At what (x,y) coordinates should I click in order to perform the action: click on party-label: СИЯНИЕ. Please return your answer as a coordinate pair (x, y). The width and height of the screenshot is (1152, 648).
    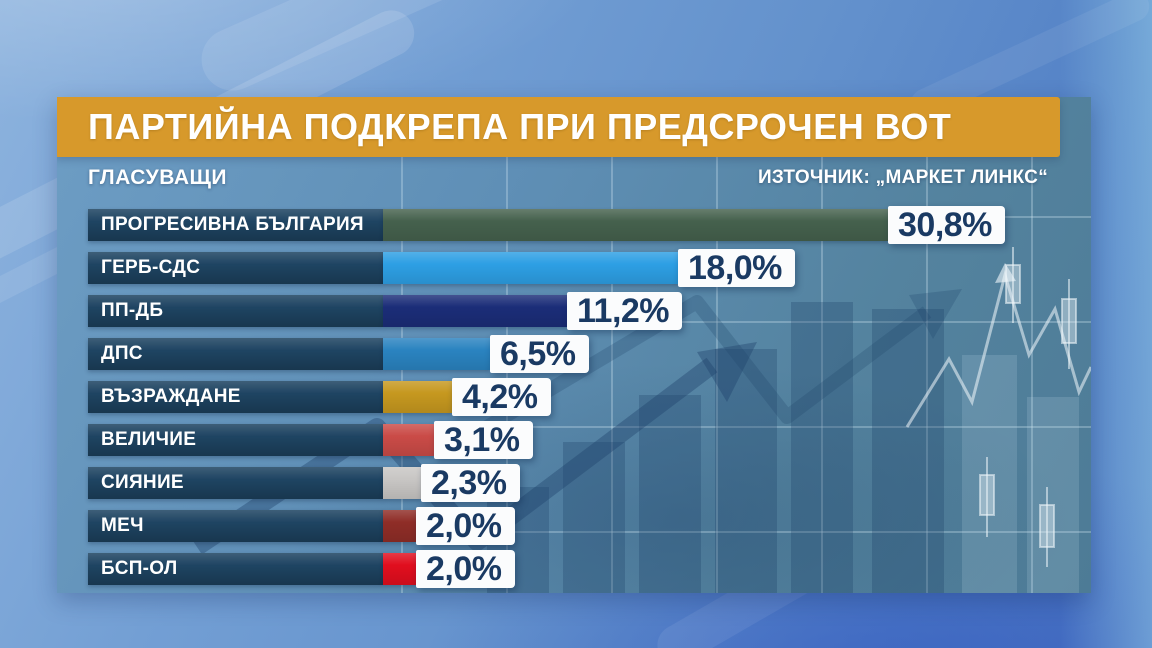
    Looking at the image, I should click on (235, 483).